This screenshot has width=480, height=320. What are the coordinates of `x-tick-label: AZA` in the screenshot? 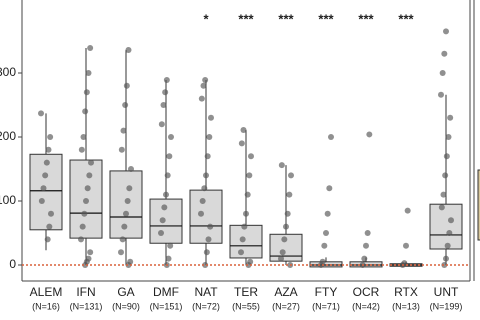 It's located at (285, 292).